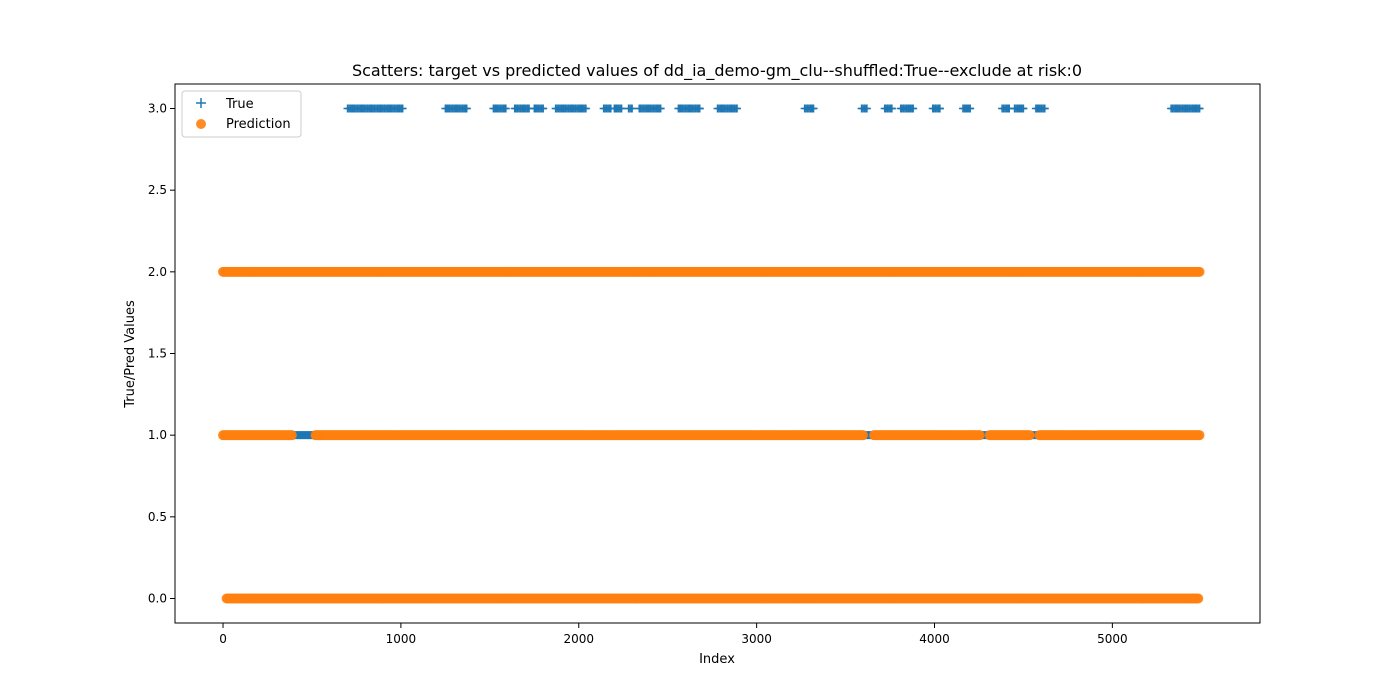 Image resolution: width=1400 pixels, height=700 pixels. What do you see at coordinates (756, 639) in the screenshot?
I see `x-tick-label: 3000` at bounding box center [756, 639].